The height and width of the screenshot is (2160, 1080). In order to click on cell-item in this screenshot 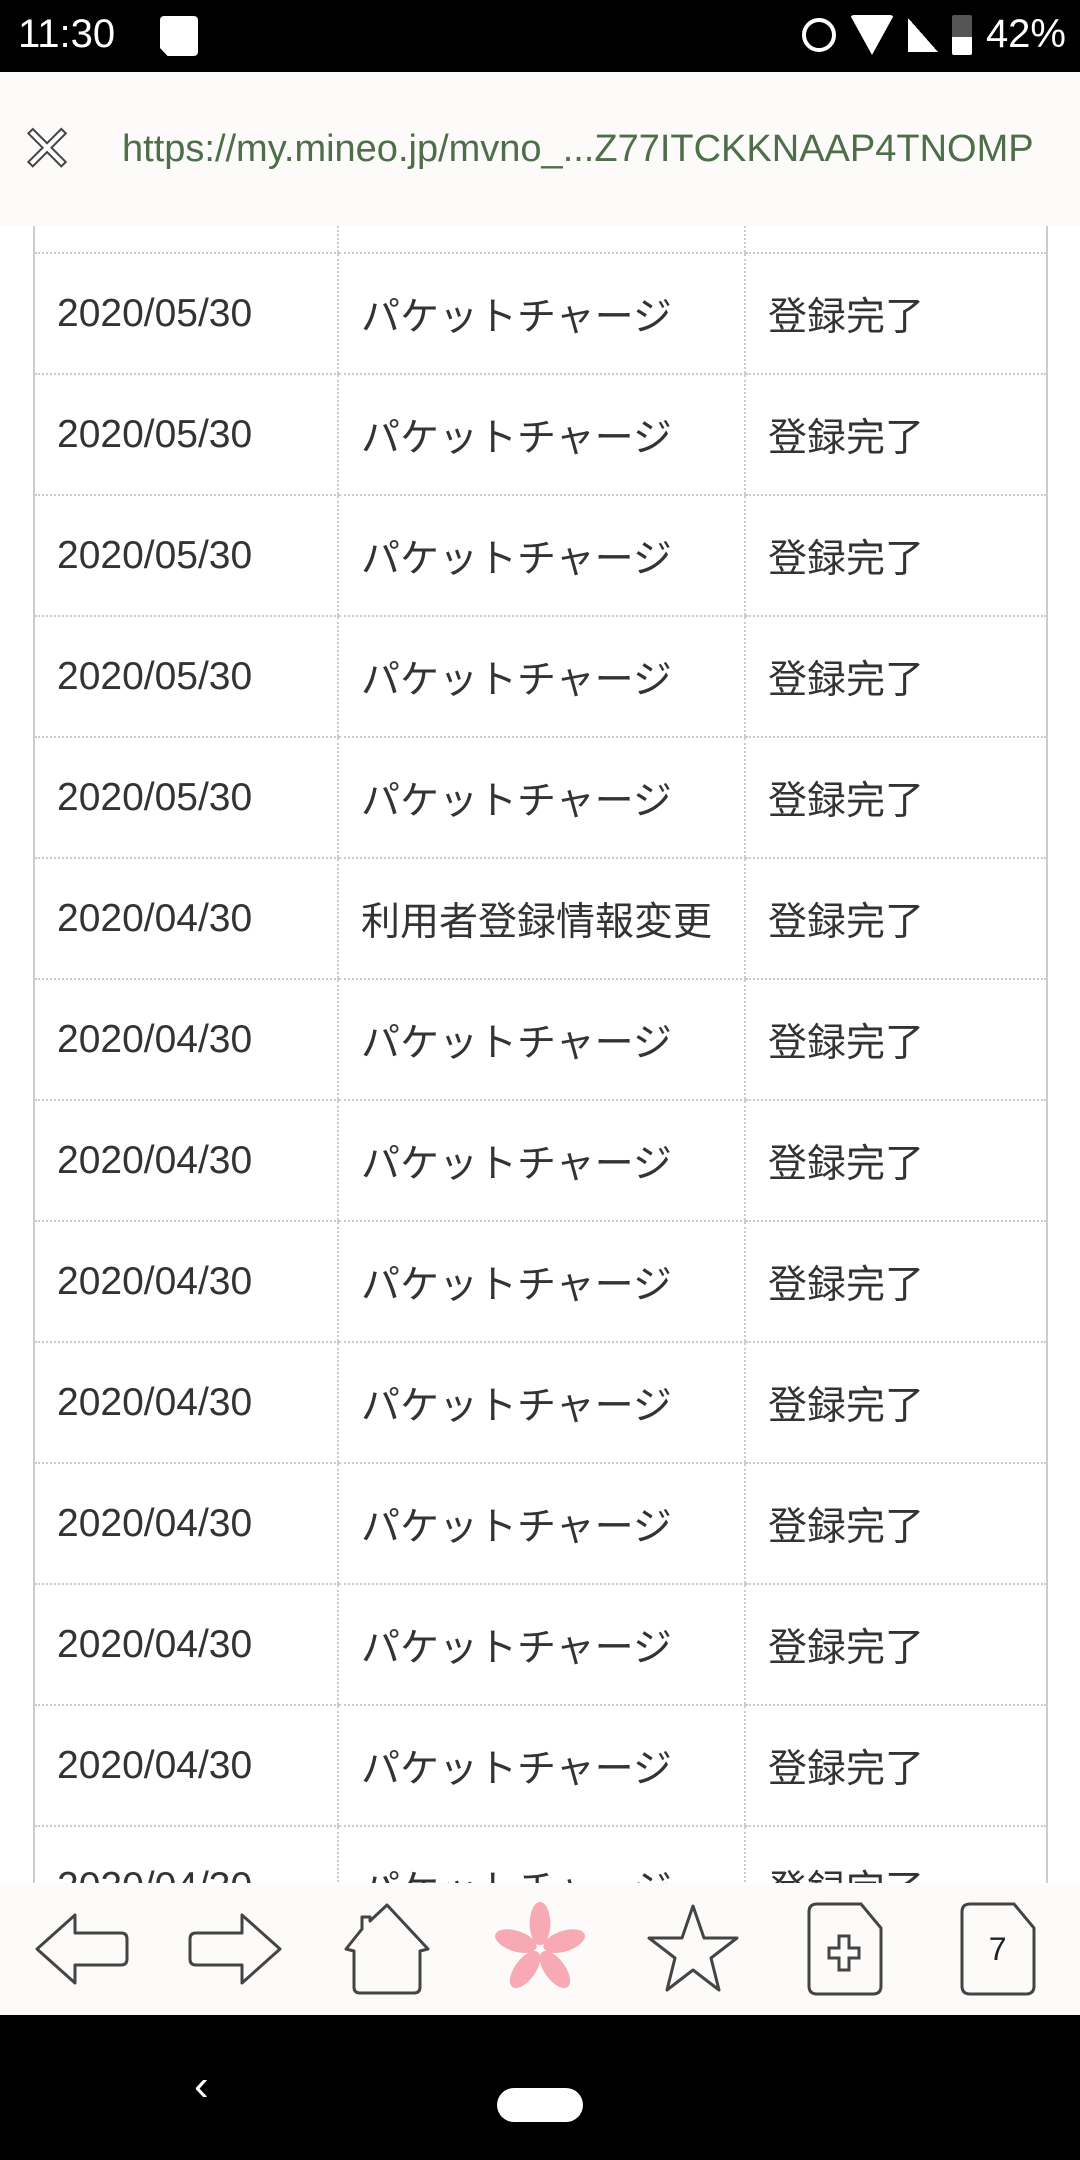, I will do `click(541, 240)`.